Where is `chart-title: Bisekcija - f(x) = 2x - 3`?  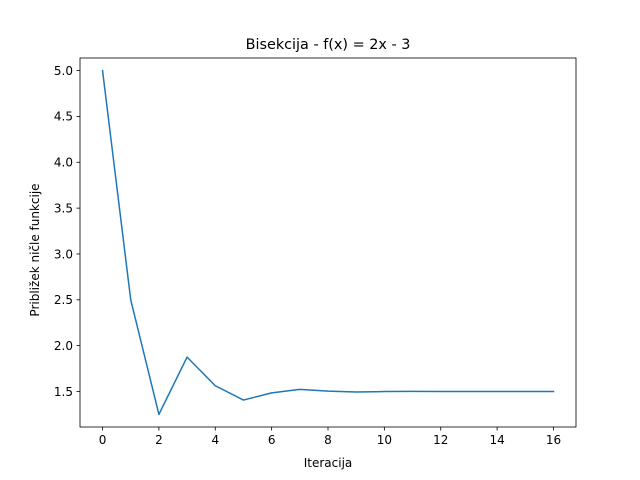
chart-title: Bisekcija - f(x) = 2x - 3 is located at coordinates (328, 45).